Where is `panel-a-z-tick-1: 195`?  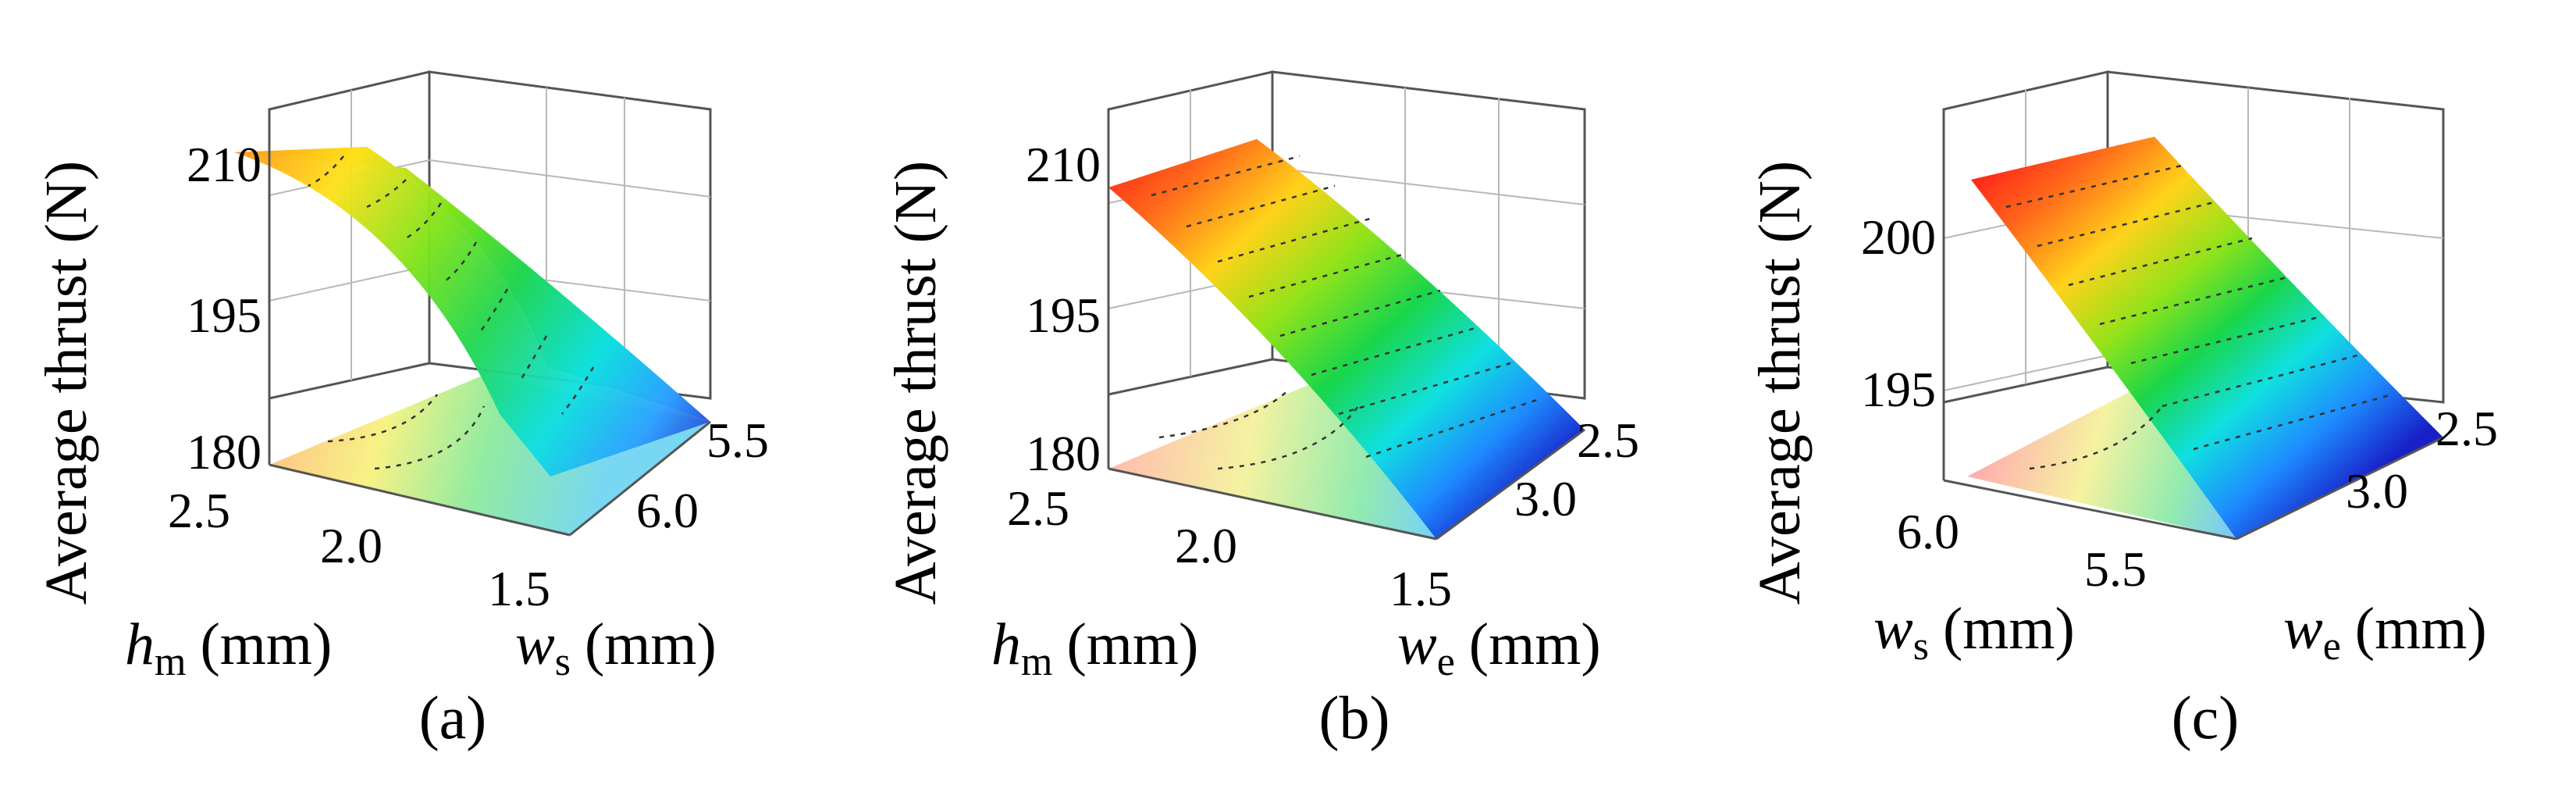 panel-a-z-tick-1: 195 is located at coordinates (225, 315).